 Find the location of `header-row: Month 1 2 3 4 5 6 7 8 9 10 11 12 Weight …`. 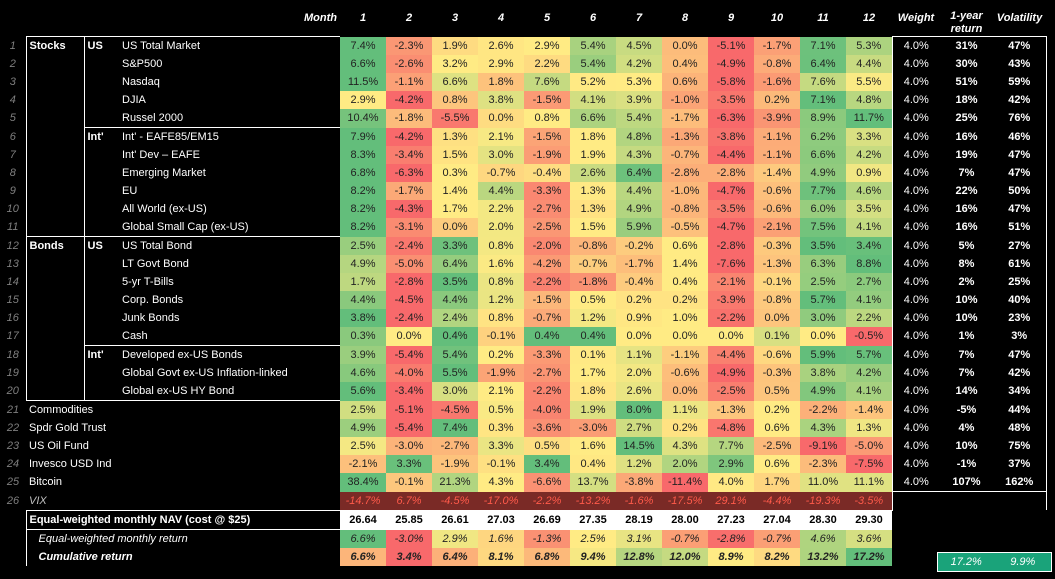

header-row: Month 1 2 3 4 5 6 7 8 9 10 11 12 Weight … is located at coordinates (523, 18).